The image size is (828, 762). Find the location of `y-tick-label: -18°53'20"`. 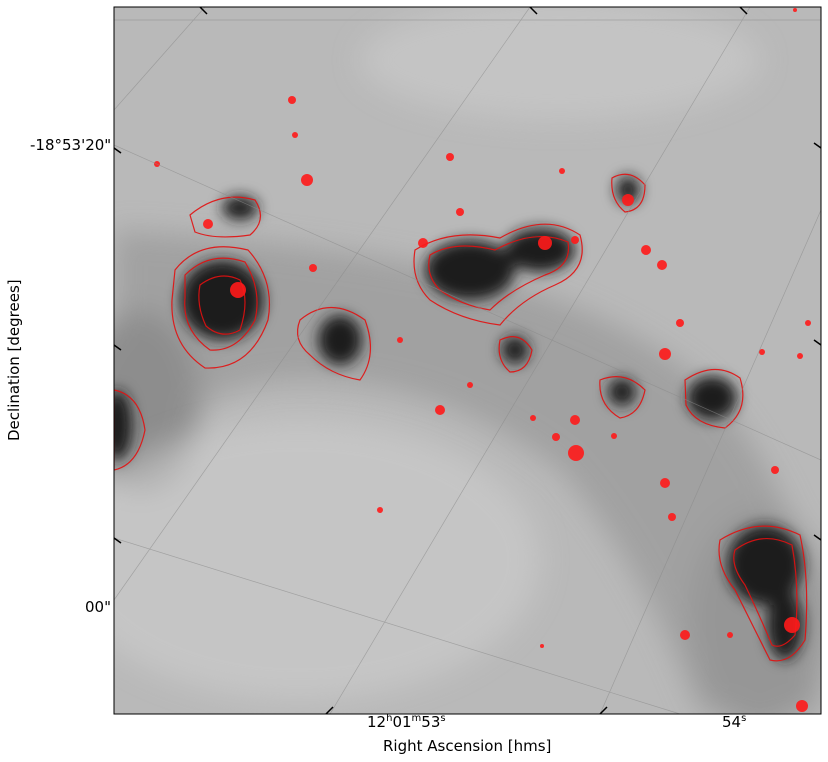

y-tick-label: -18°53'20" is located at coordinates (71, 145).